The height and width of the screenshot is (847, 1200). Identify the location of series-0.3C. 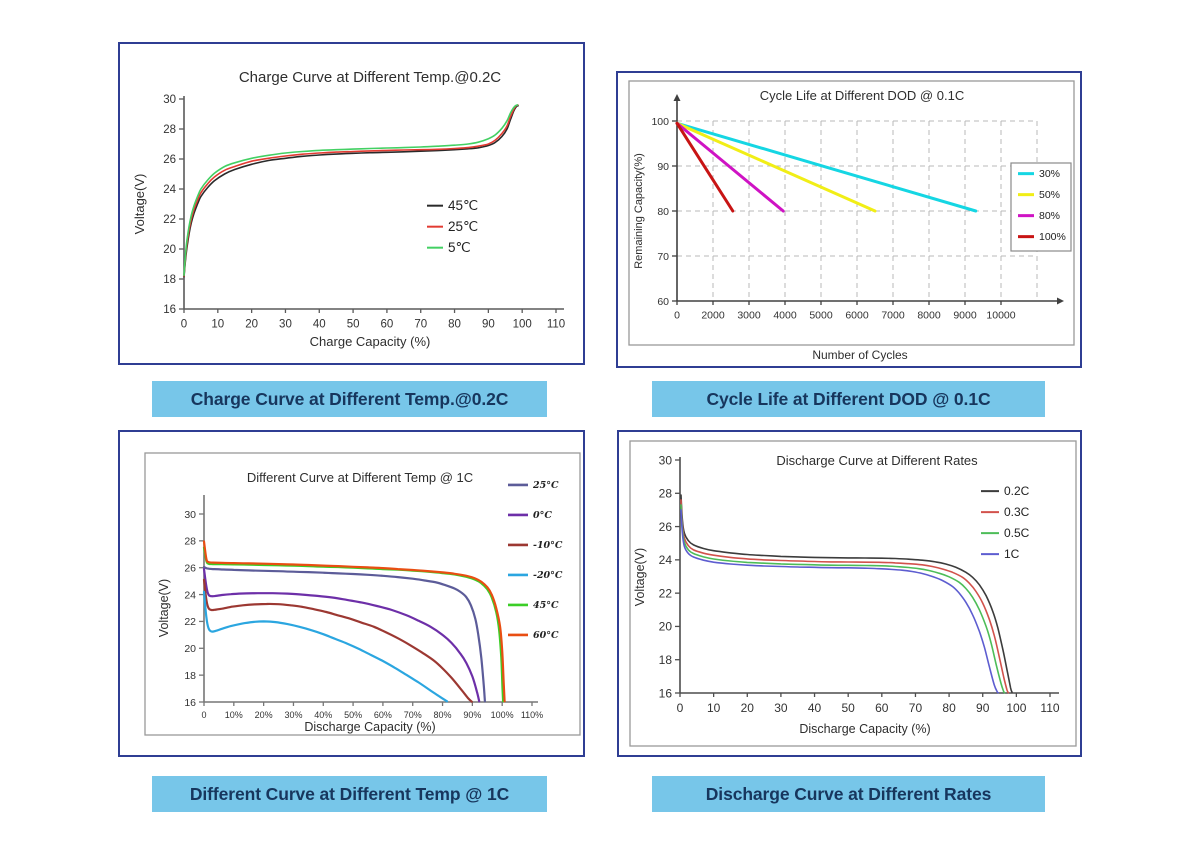
(845, 596).